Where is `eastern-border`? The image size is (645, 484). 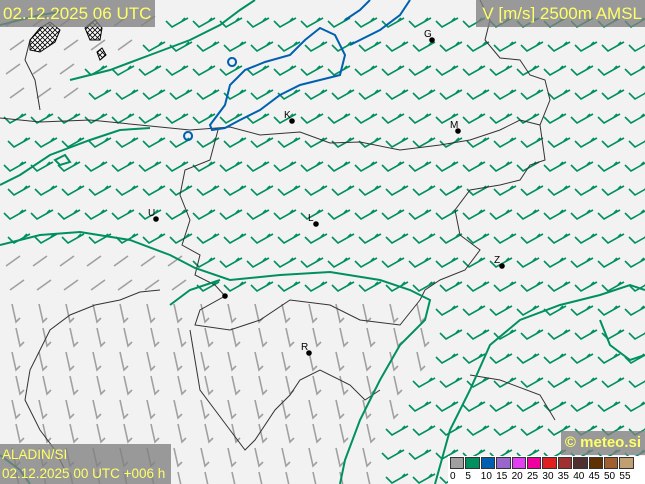
eastern-border is located at coordinates (482, 212).